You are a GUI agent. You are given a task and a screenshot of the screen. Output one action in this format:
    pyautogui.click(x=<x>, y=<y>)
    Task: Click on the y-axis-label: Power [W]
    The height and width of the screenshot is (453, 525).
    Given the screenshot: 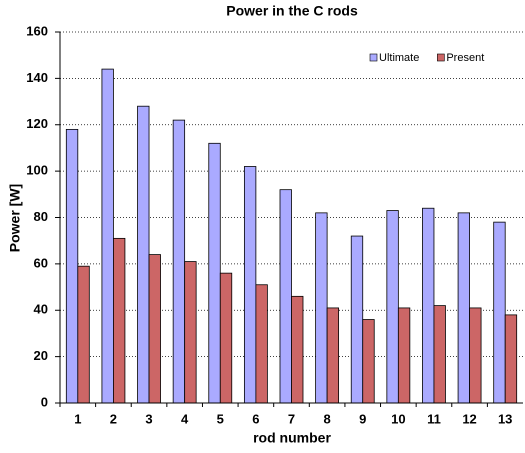 What is the action you would take?
    pyautogui.click(x=15, y=218)
    